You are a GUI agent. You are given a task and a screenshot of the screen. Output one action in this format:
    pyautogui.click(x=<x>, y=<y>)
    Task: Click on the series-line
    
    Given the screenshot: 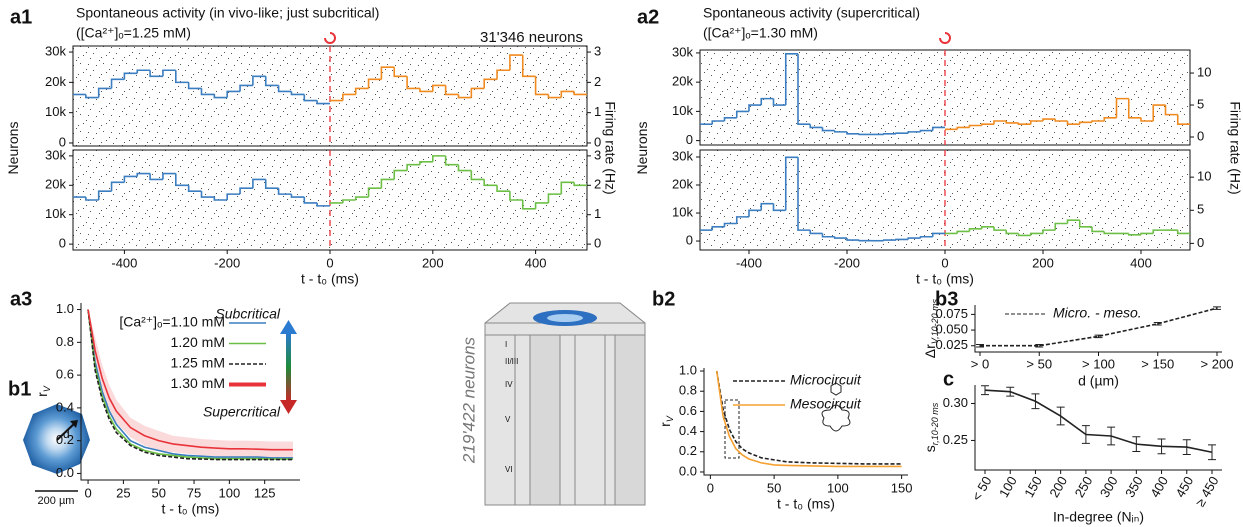 What is the action you would take?
    pyautogui.click(x=808, y=417)
    